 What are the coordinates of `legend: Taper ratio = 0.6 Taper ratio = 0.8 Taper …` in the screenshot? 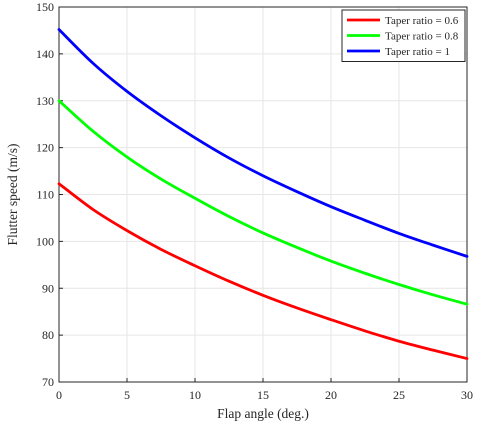 It's located at (403, 35).